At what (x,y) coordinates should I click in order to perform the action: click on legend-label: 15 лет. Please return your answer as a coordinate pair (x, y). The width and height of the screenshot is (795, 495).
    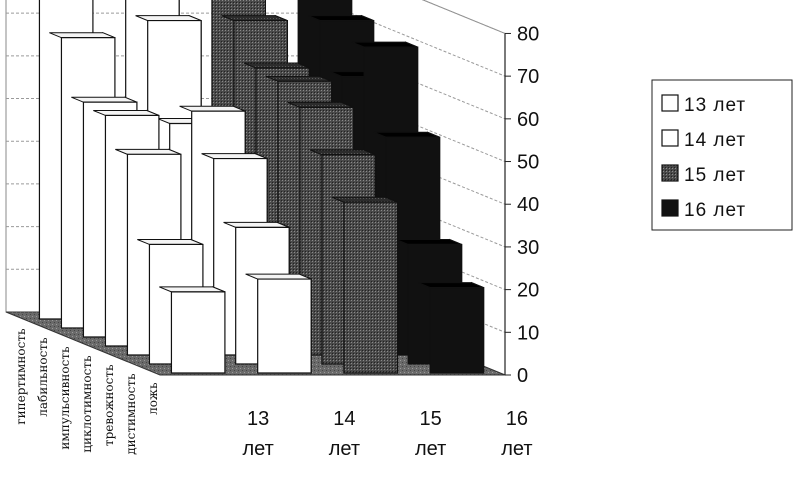
    Looking at the image, I should click on (715, 175).